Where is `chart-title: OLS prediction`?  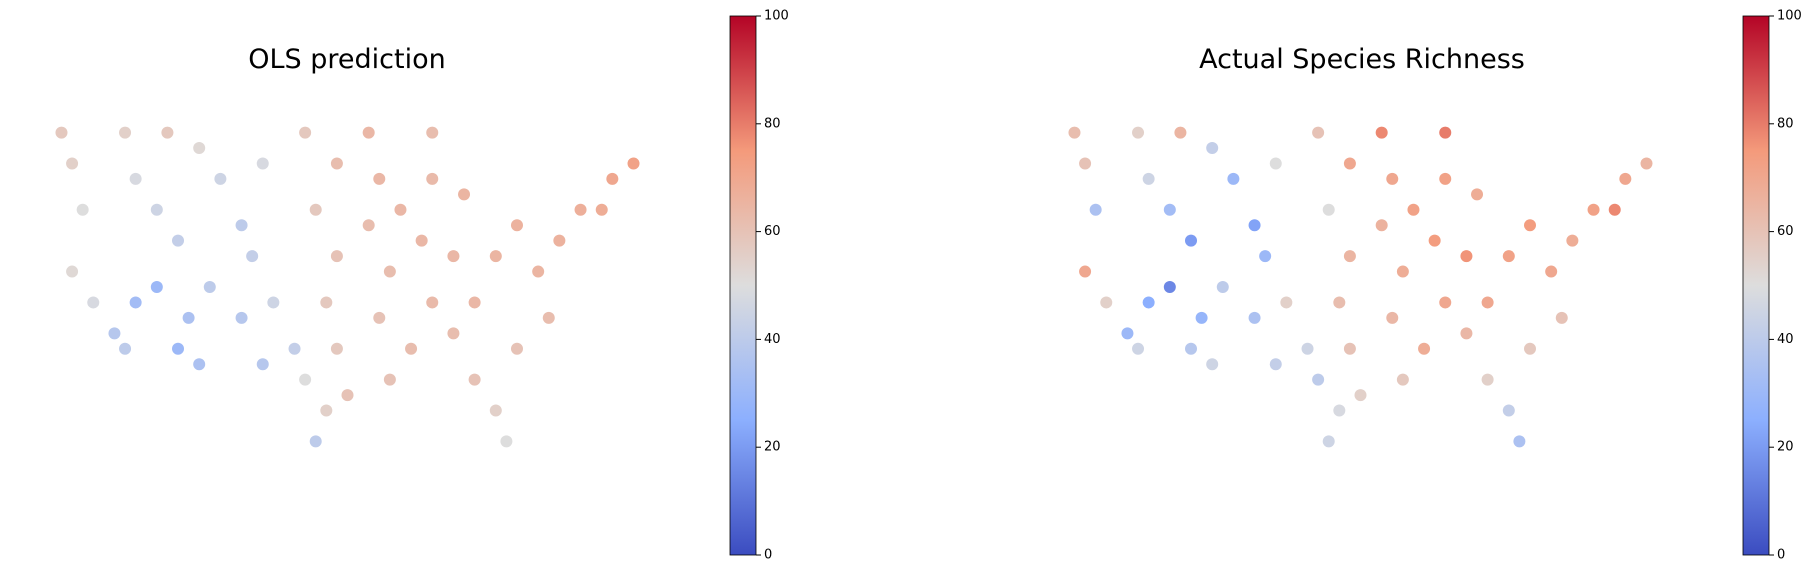
chart-title: OLS prediction is located at coordinates (346, 59).